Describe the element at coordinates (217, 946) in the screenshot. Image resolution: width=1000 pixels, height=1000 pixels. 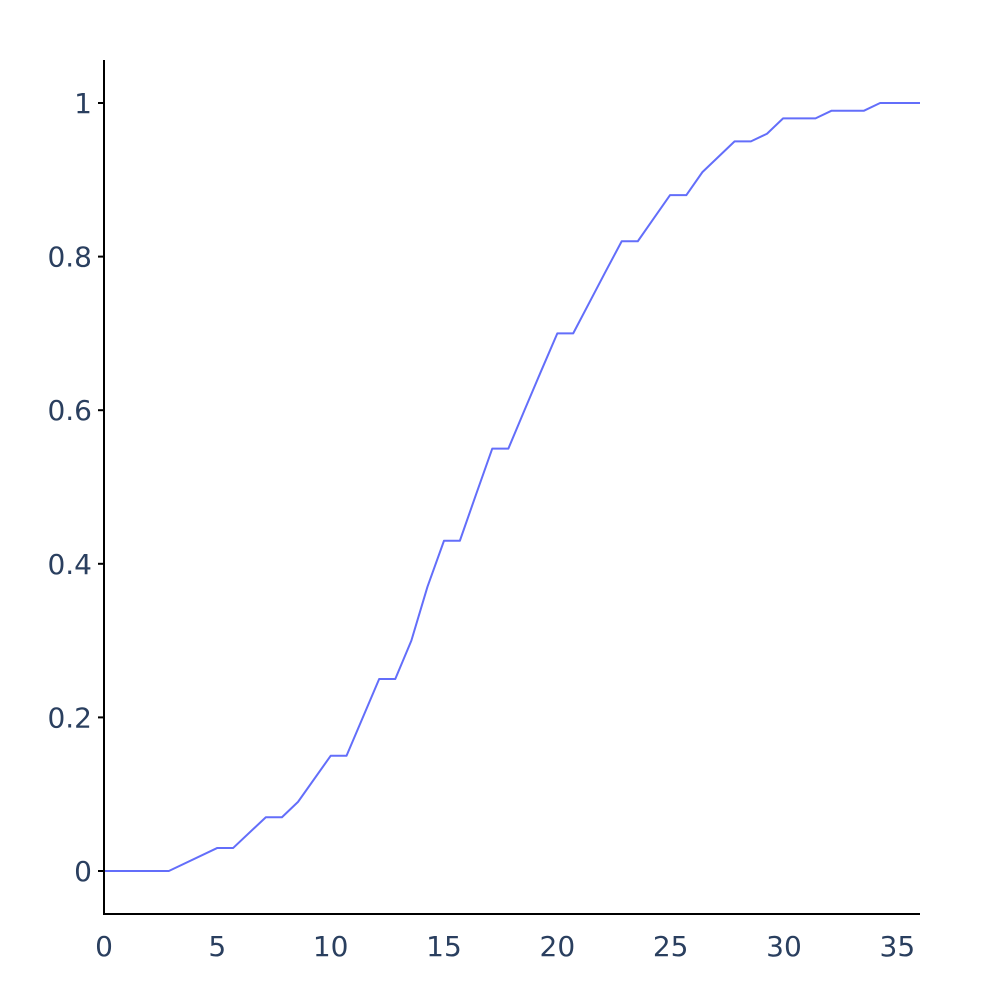
I see `x-tick-label: 5` at that location.